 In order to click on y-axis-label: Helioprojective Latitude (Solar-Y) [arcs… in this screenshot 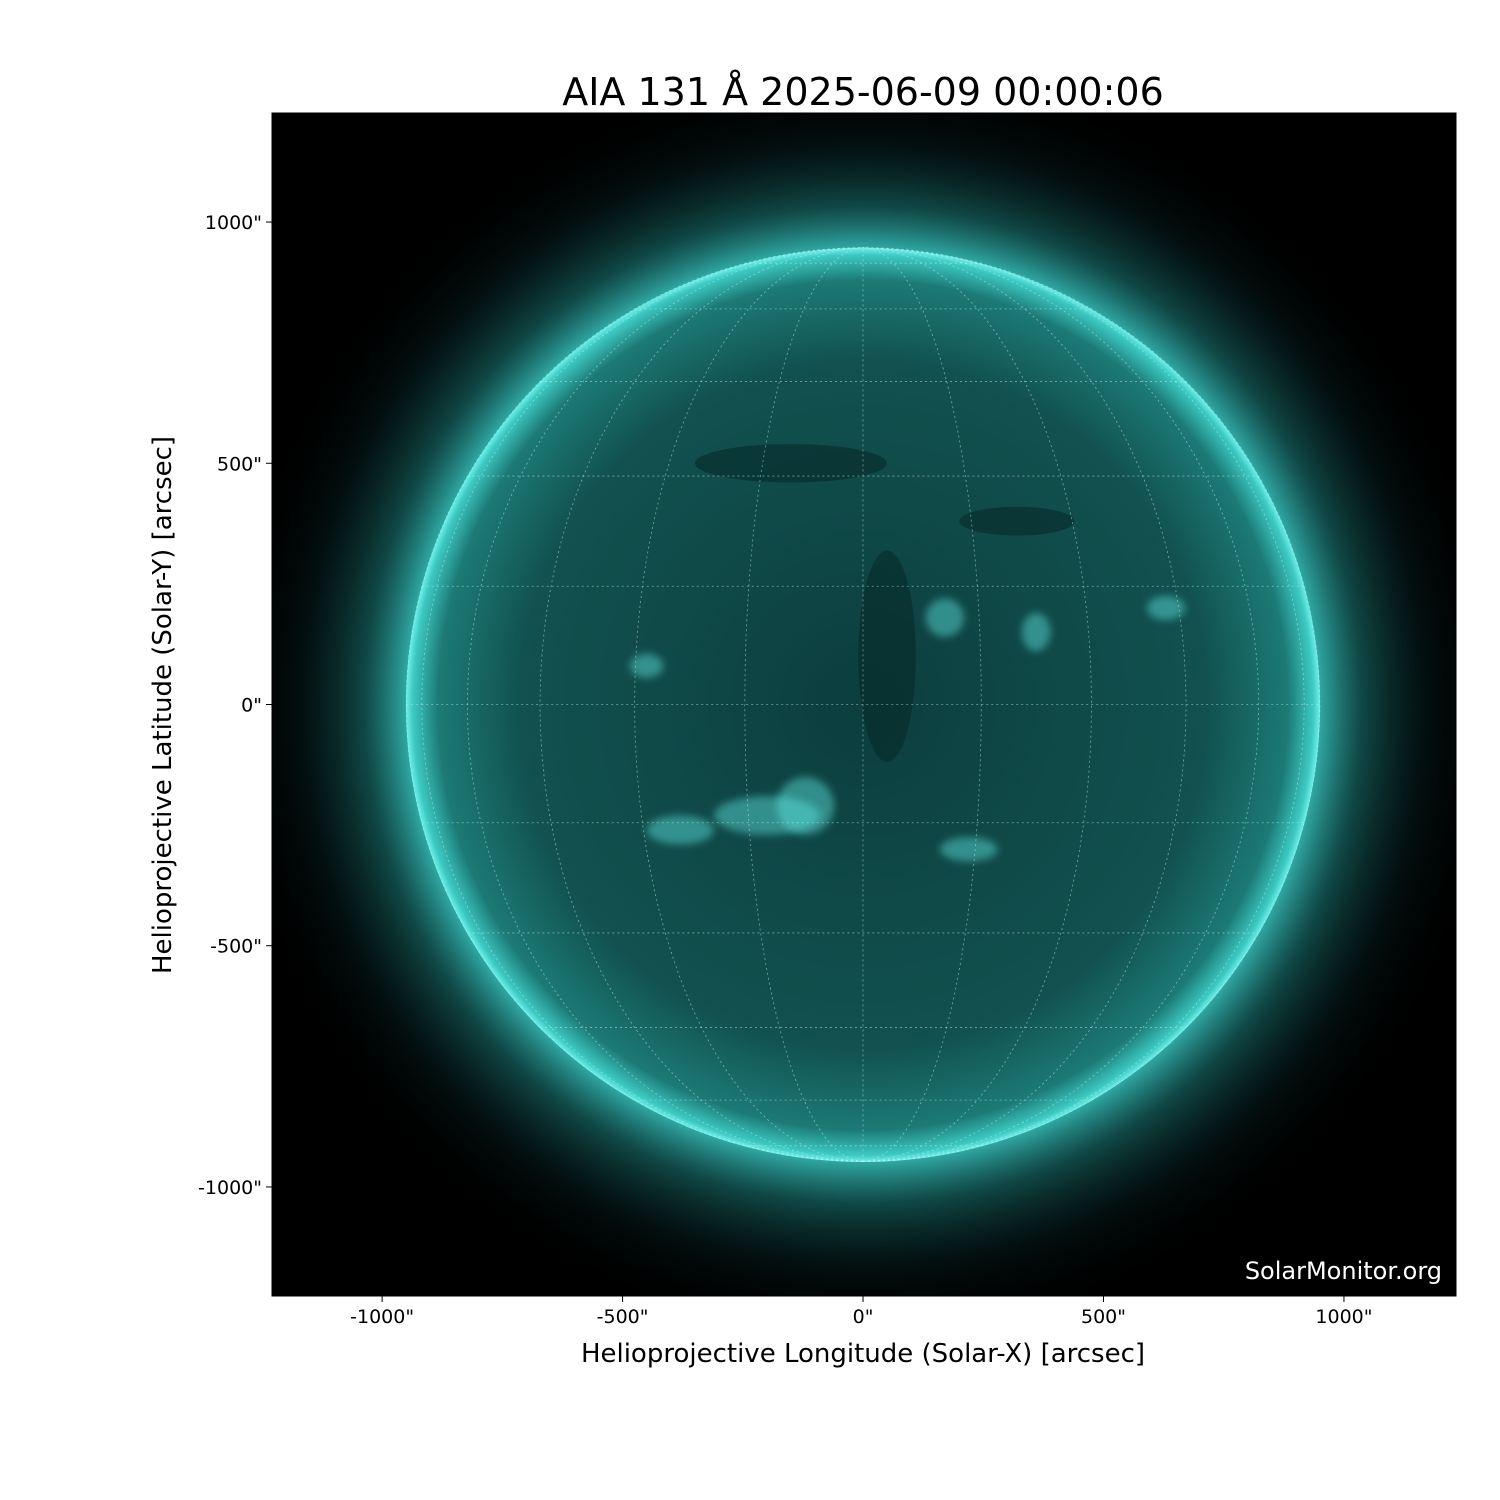, I will do `click(163, 705)`.